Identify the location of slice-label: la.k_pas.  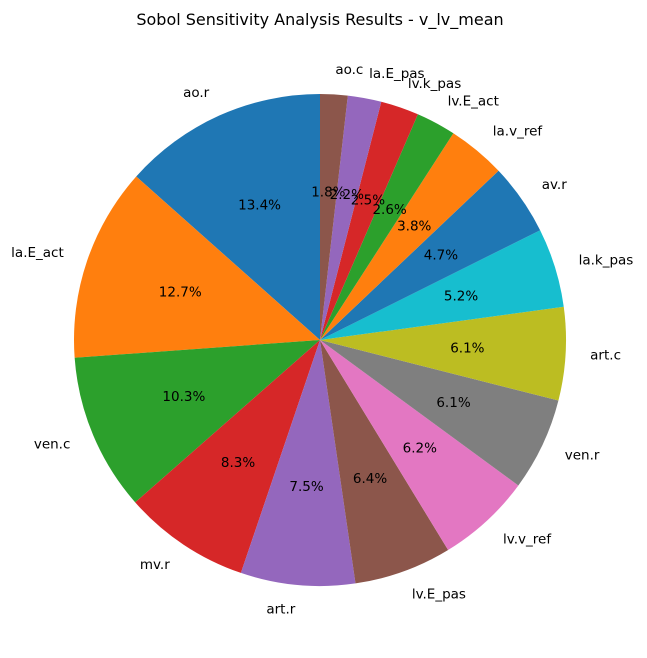
(606, 260).